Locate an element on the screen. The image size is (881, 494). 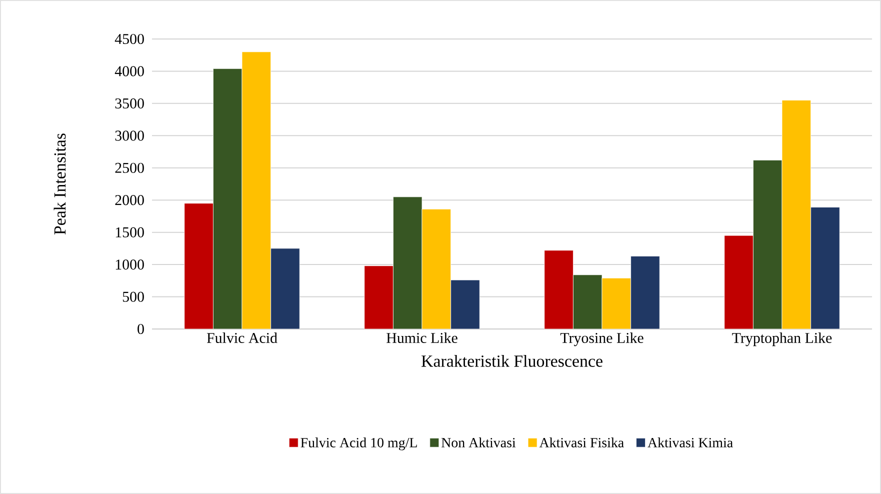
legend-label: Non Aktivasi is located at coordinates (478, 443).